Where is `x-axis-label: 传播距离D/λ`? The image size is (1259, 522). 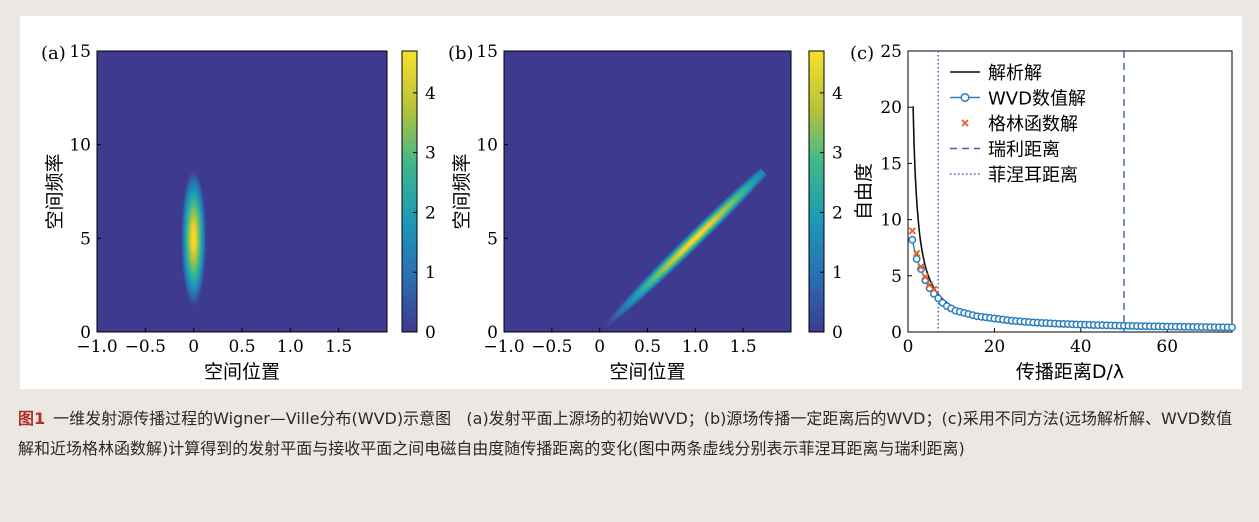 x-axis-label: 传播距离D/λ is located at coordinates (1070, 372).